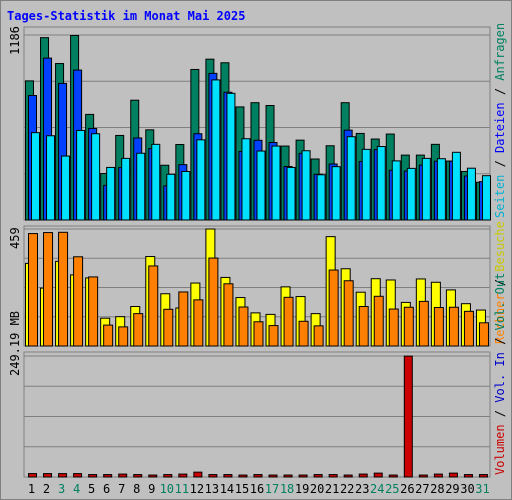 Image resolution: width=512 pixels, height=500 pixels. Describe the element at coordinates (287, 489) in the screenshot. I see `x-tick-day-18: 18` at that location.